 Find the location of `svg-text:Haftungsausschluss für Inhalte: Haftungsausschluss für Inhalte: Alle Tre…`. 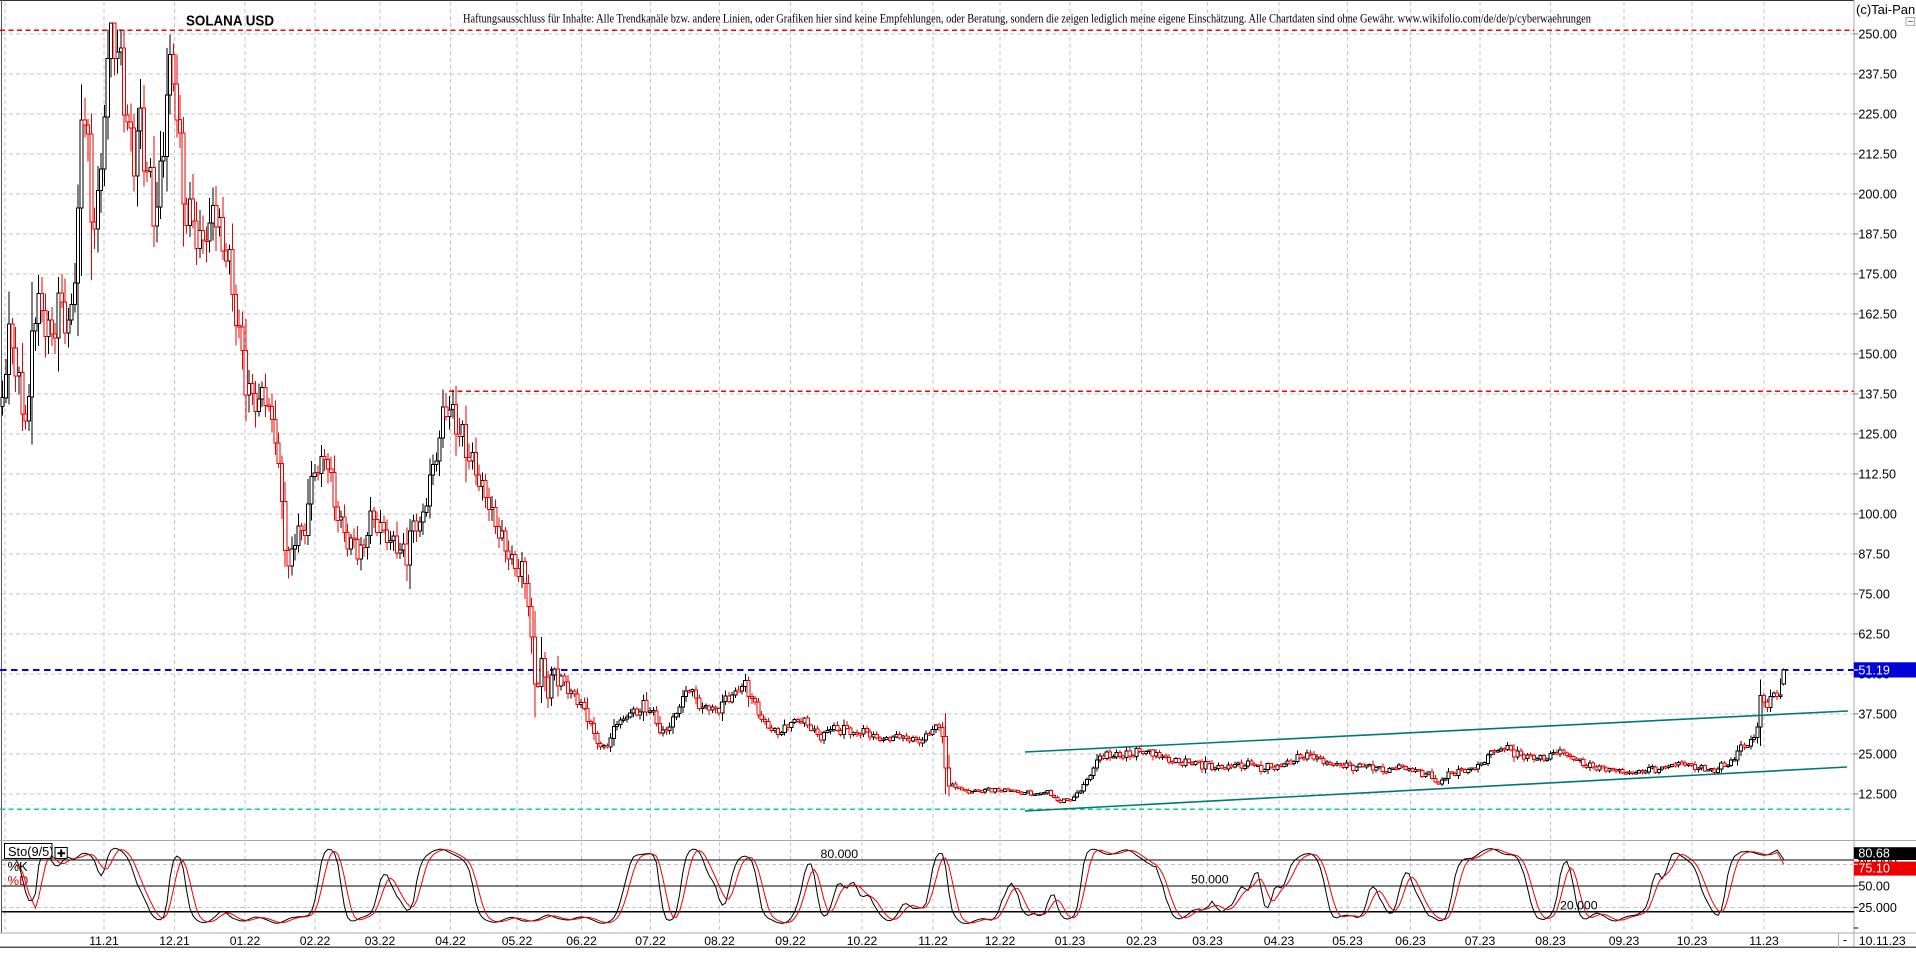

svg-text:Haftungsausschluss für Inhalte: Haftungsausschluss für Inhalte: Alle Tre… is located at coordinates (1027, 19).